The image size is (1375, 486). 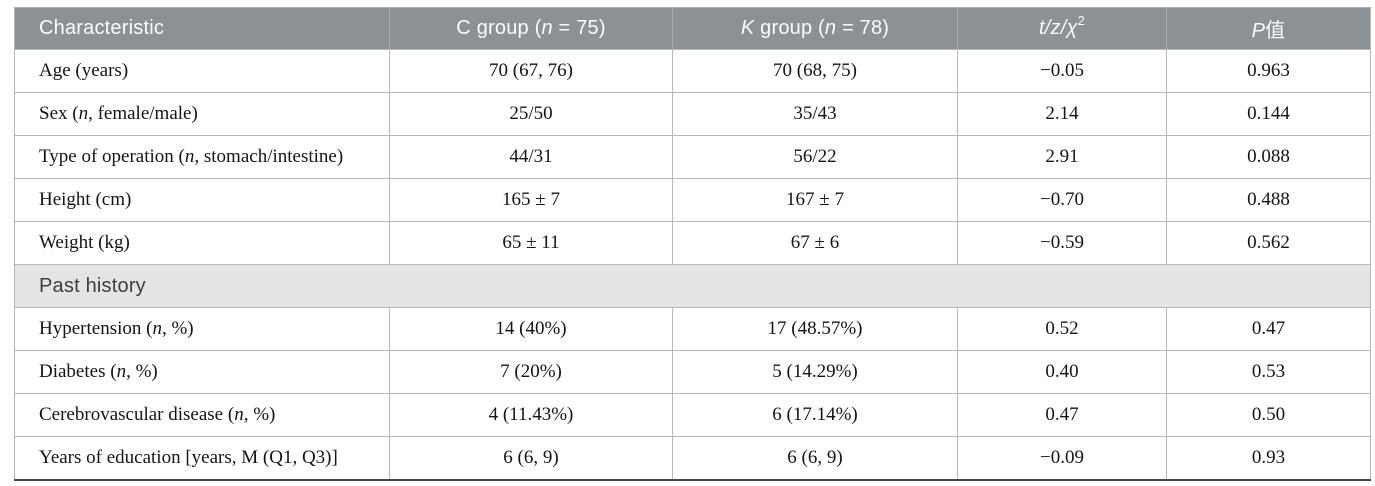 What do you see at coordinates (815, 415) in the screenshot?
I see `cell-k-group: 6 (17.14%)` at bounding box center [815, 415].